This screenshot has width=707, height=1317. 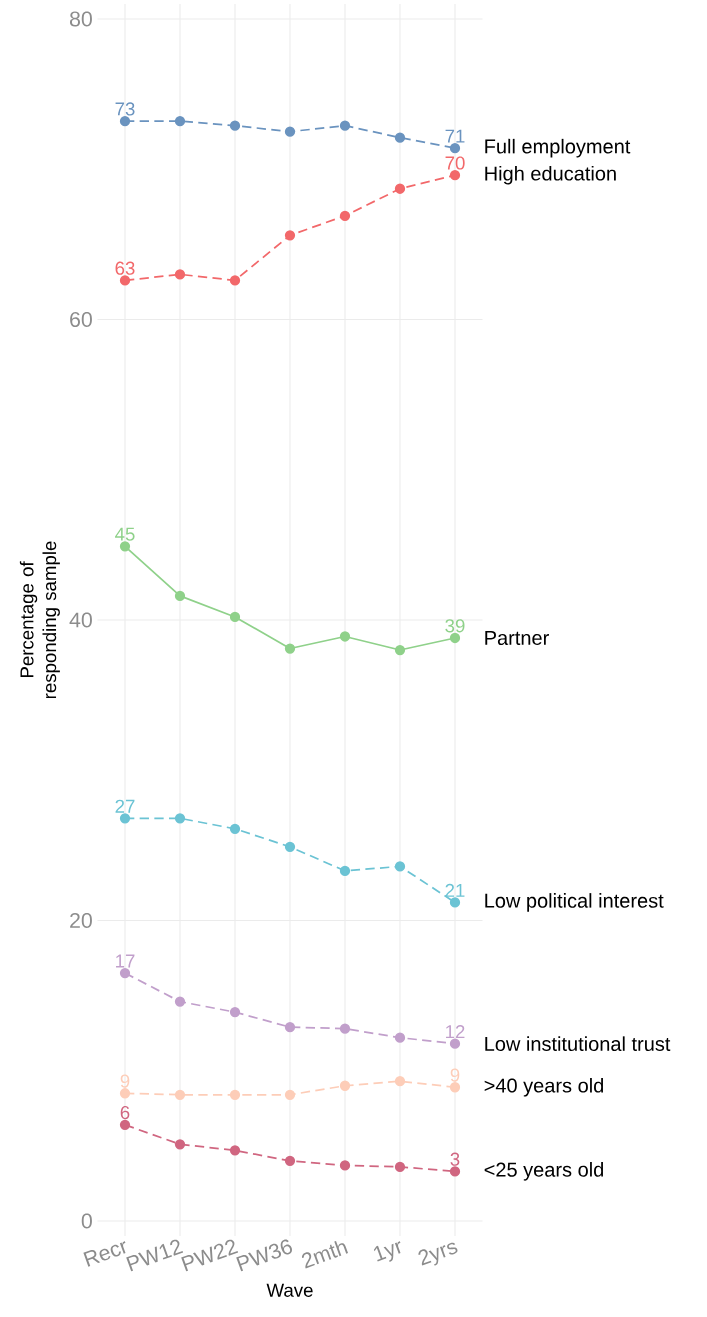 What do you see at coordinates (455, 626) in the screenshot?
I see `data-label: 39` at bounding box center [455, 626].